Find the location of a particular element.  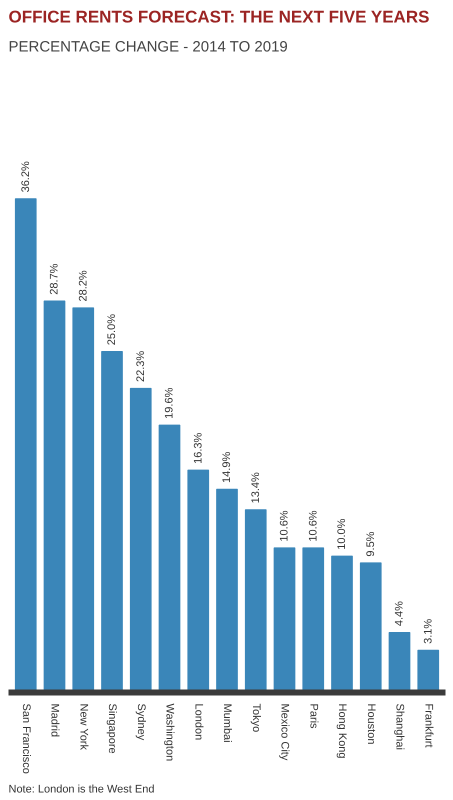

x-tick-label: Sydney is located at coordinates (140, 722).